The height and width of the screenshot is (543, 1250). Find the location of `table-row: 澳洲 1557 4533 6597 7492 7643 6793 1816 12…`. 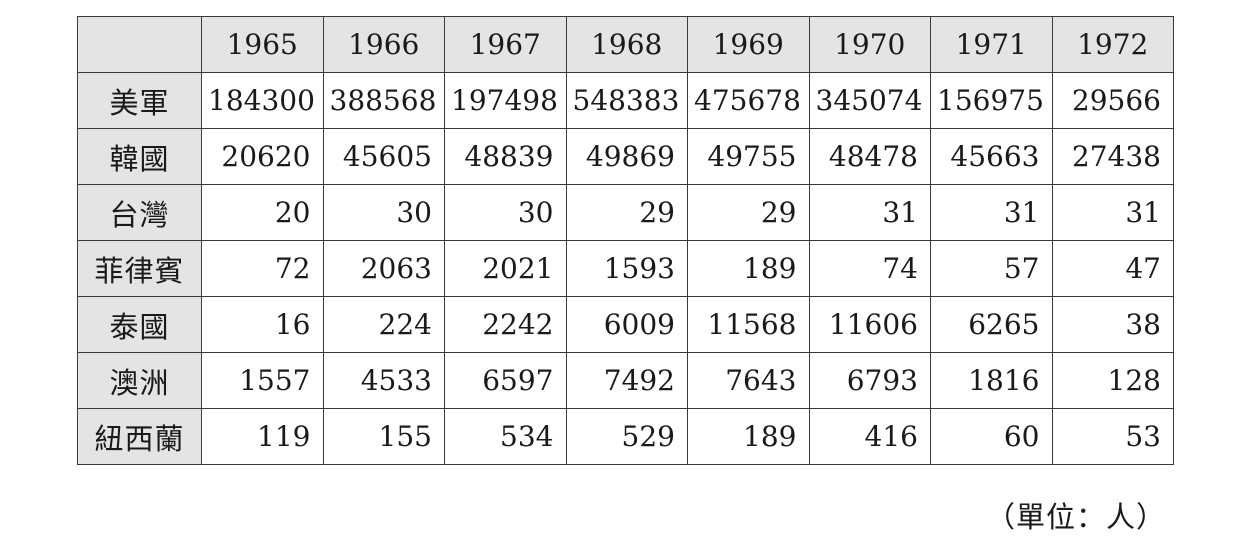

table-row: 澳洲 1557 4533 6597 7492 7643 6793 1816 12… is located at coordinates (625, 380).